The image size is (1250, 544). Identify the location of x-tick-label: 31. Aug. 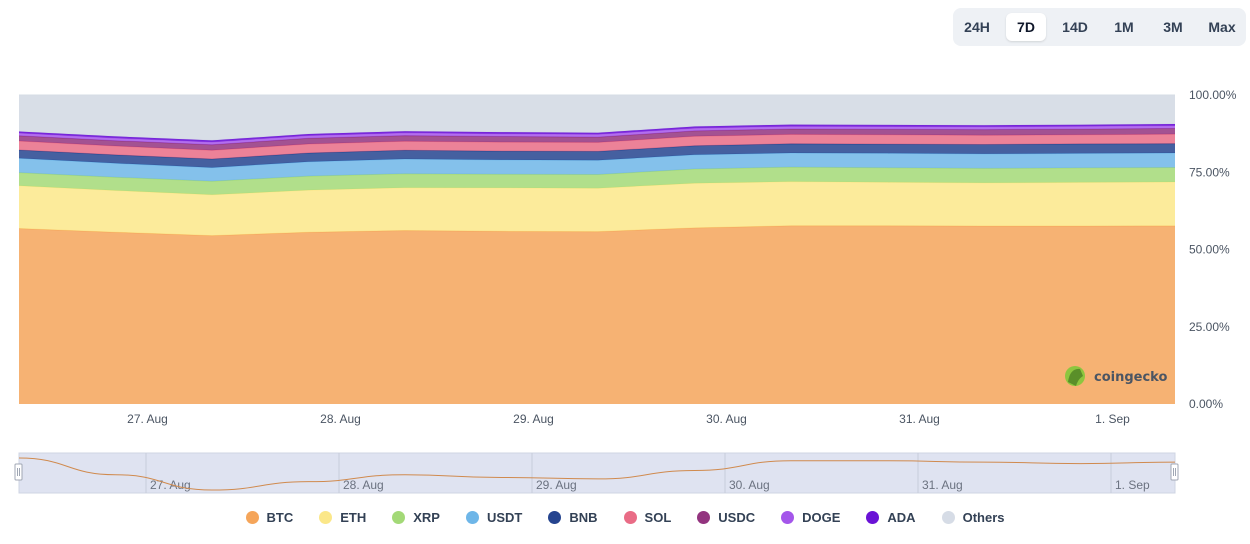
(919, 419).